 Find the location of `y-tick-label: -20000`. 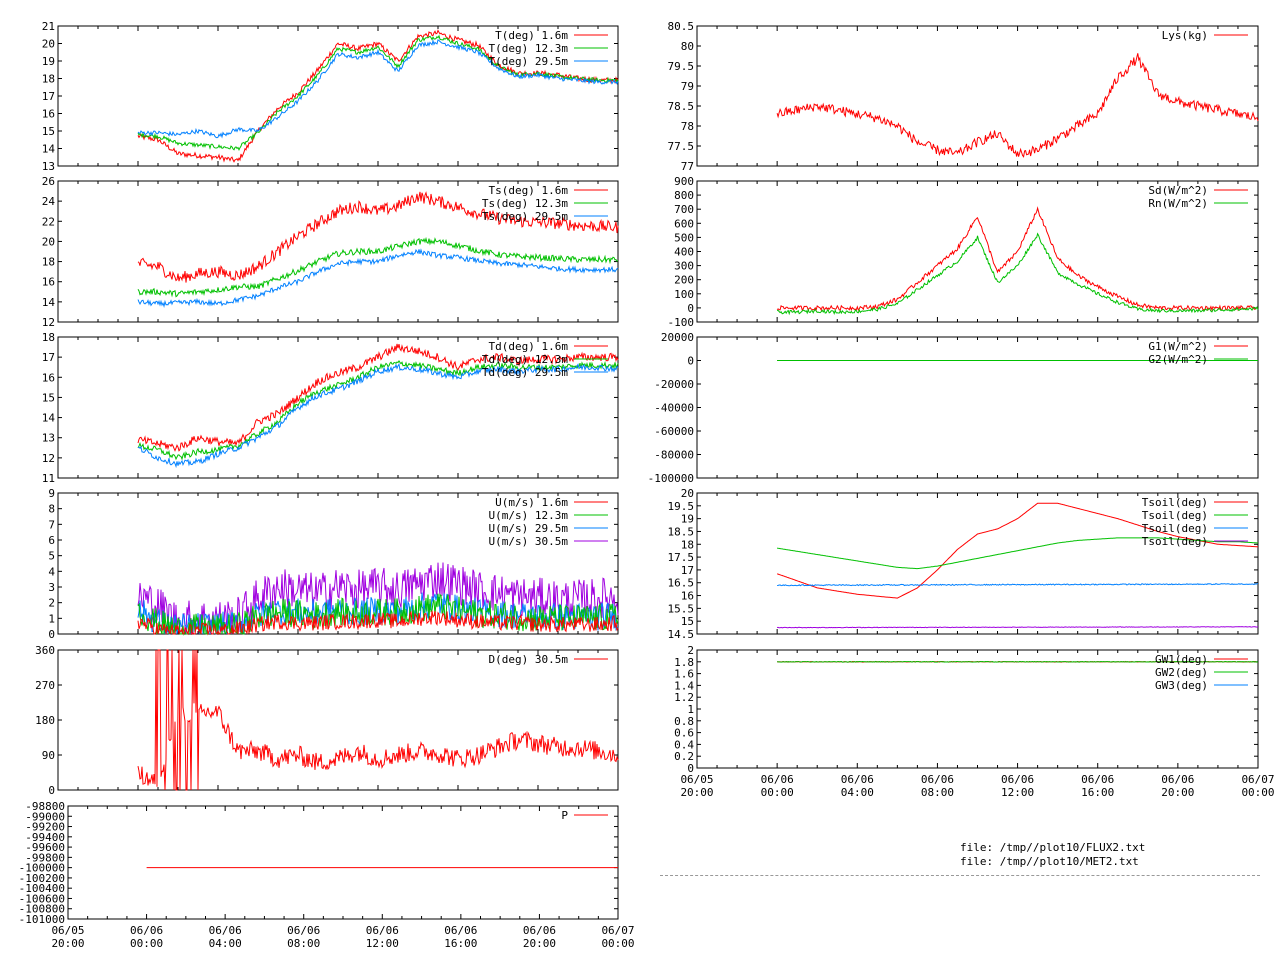

y-tick-label: -20000 is located at coordinates (674, 384).